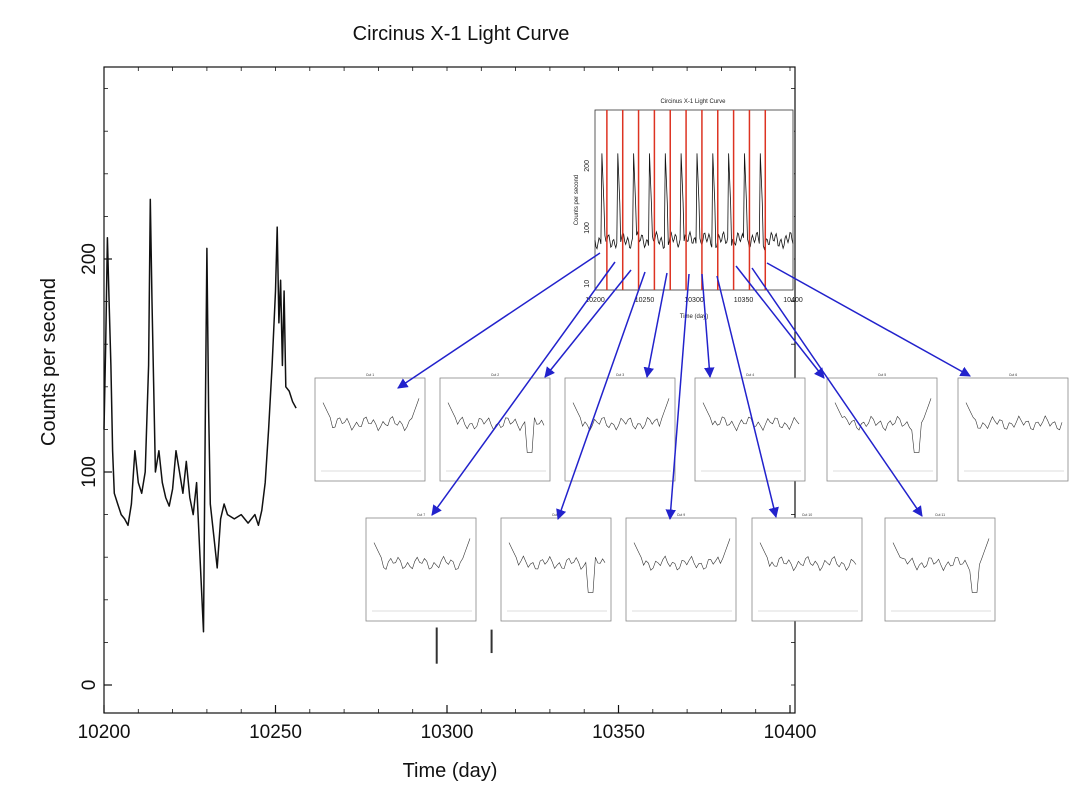  I want to click on segment-thumbnail: Cut 9, so click(681, 567).